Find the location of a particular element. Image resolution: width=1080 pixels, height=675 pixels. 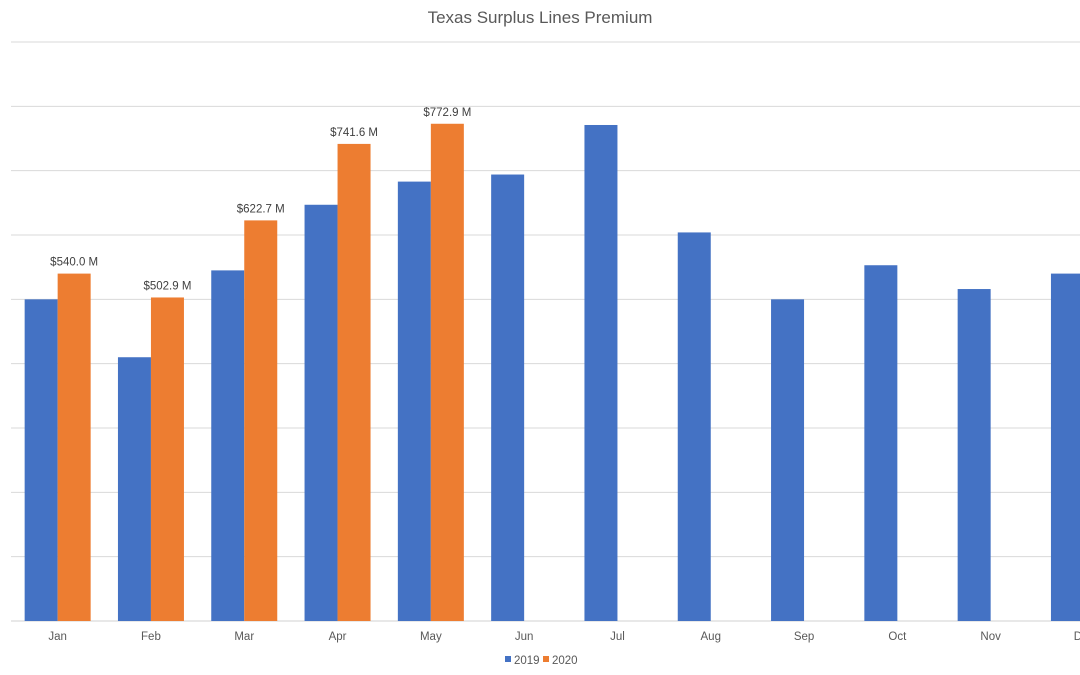

x-tick-Jun: Jun is located at coordinates (524, 637).